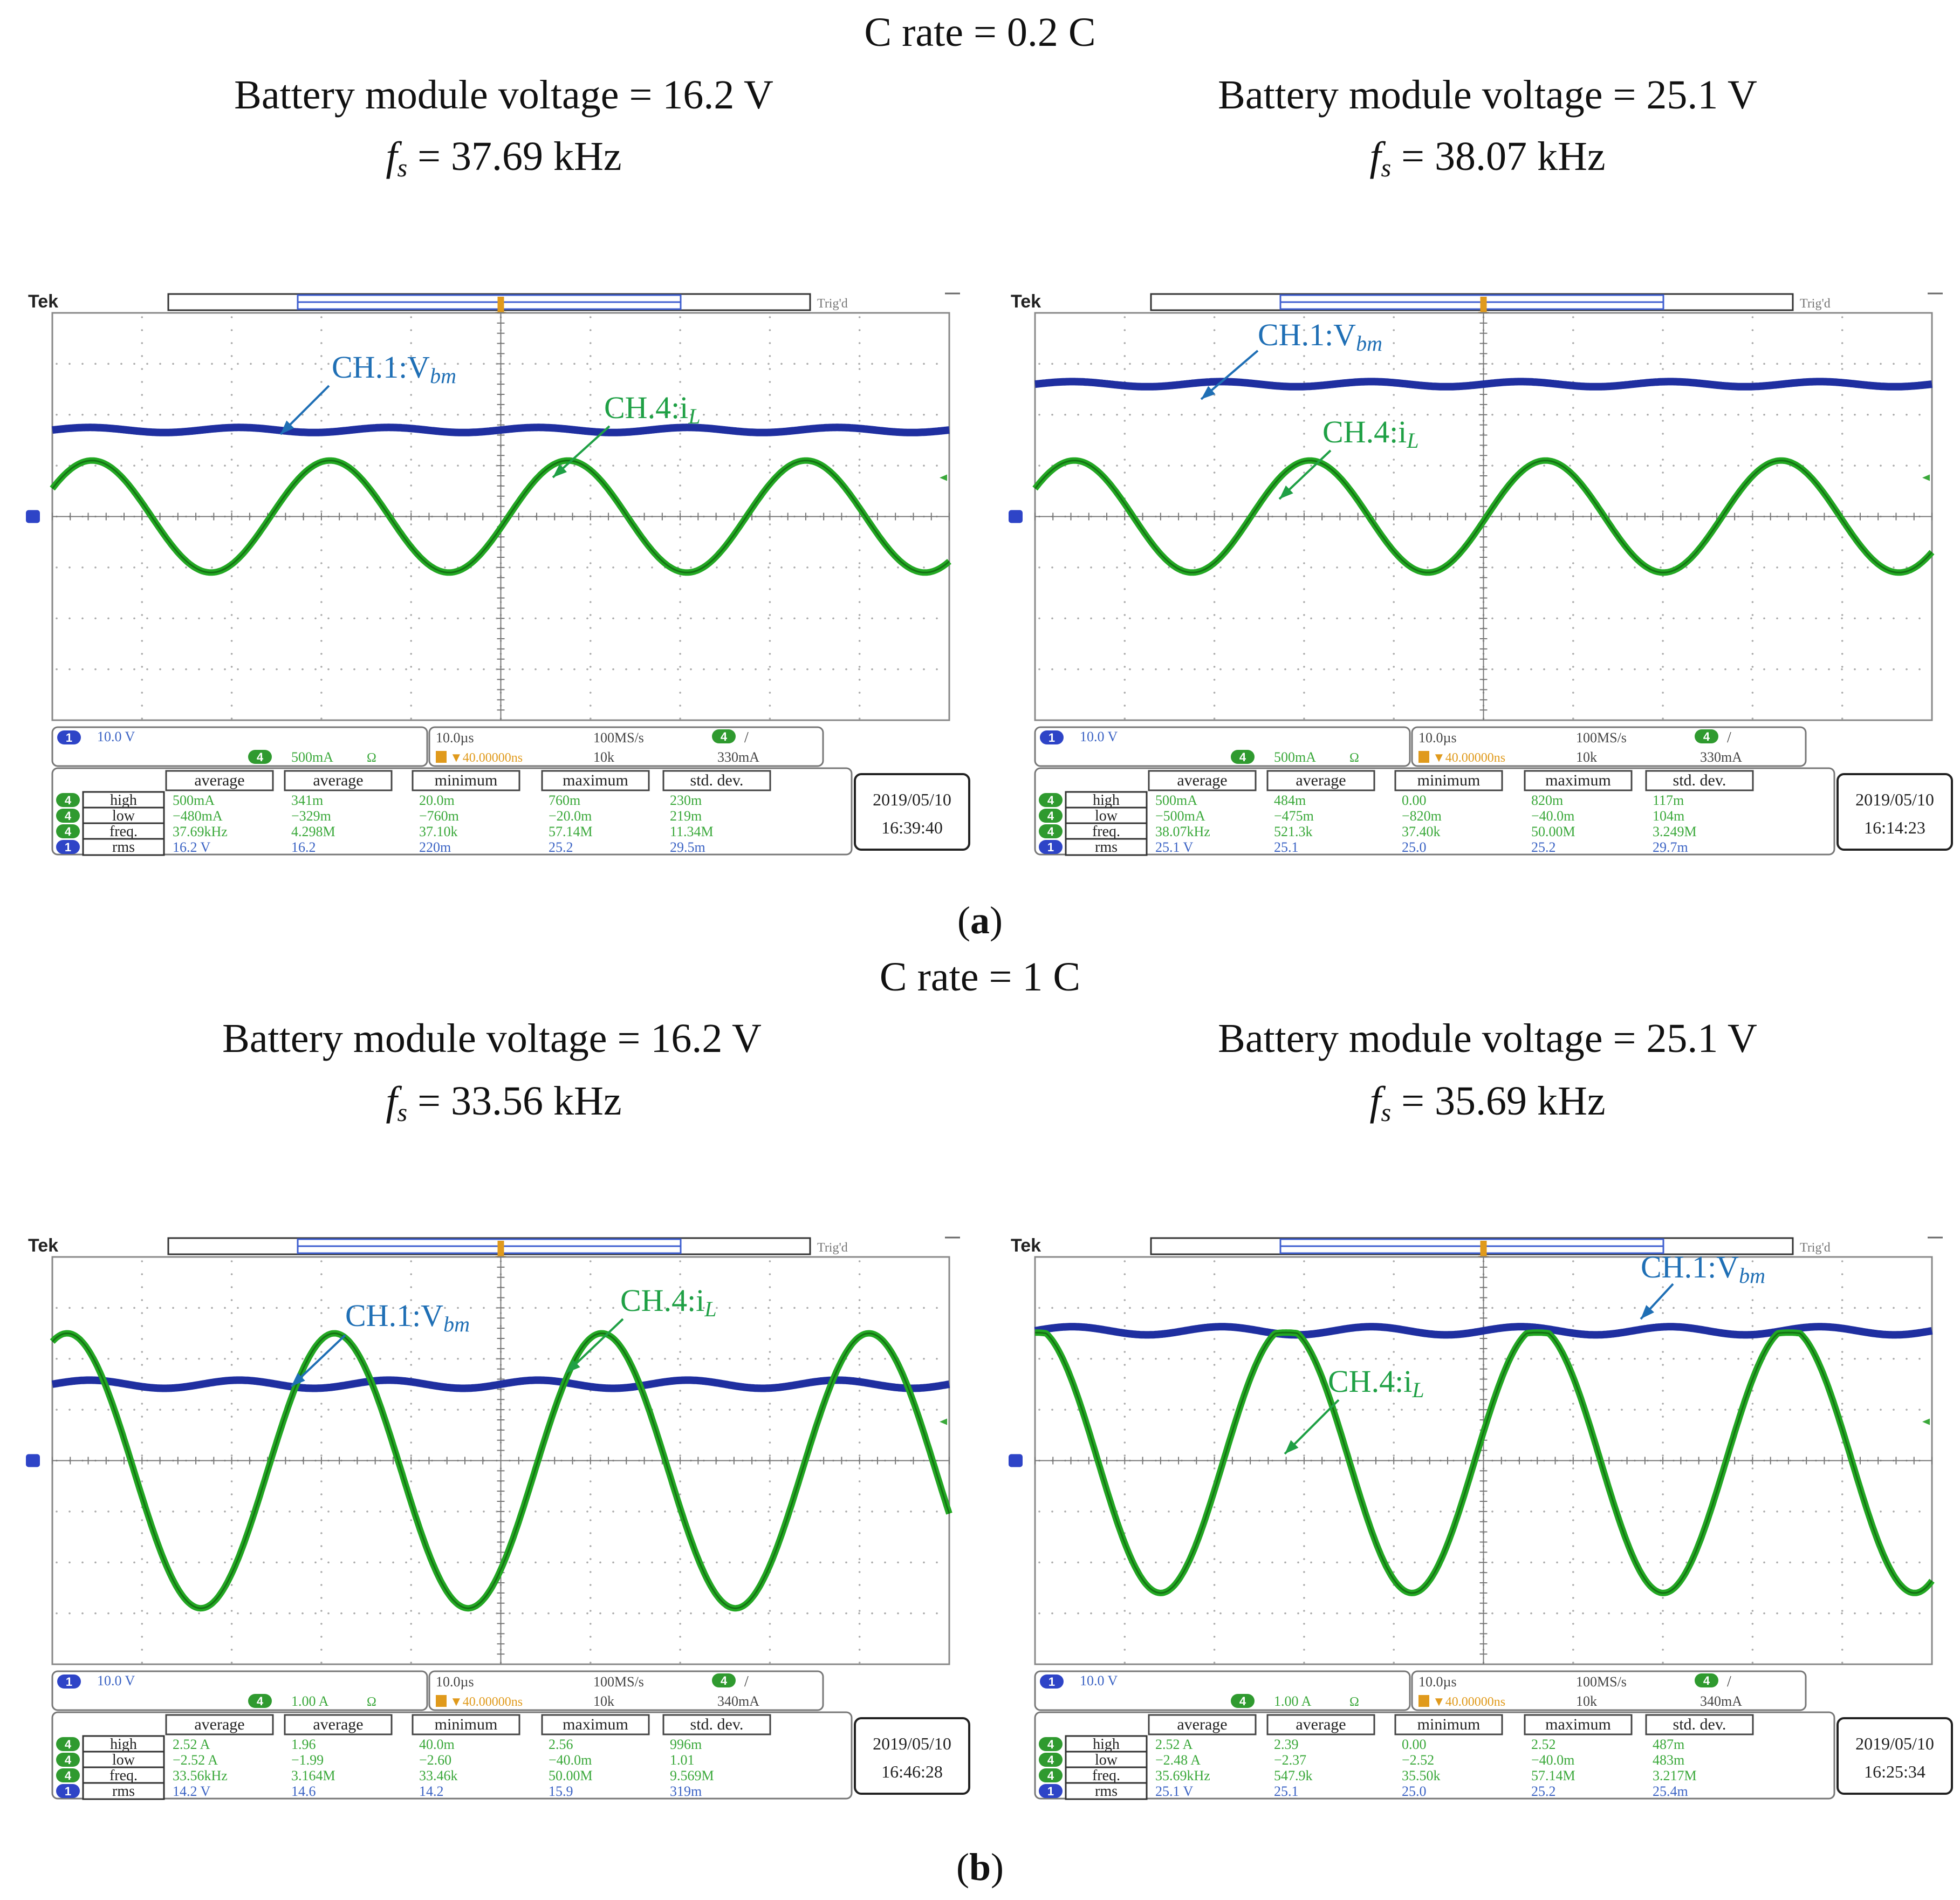 This screenshot has width=1960, height=1900. What do you see at coordinates (561, 1744) in the screenshot?
I see `measurement-value: 2.56` at bounding box center [561, 1744].